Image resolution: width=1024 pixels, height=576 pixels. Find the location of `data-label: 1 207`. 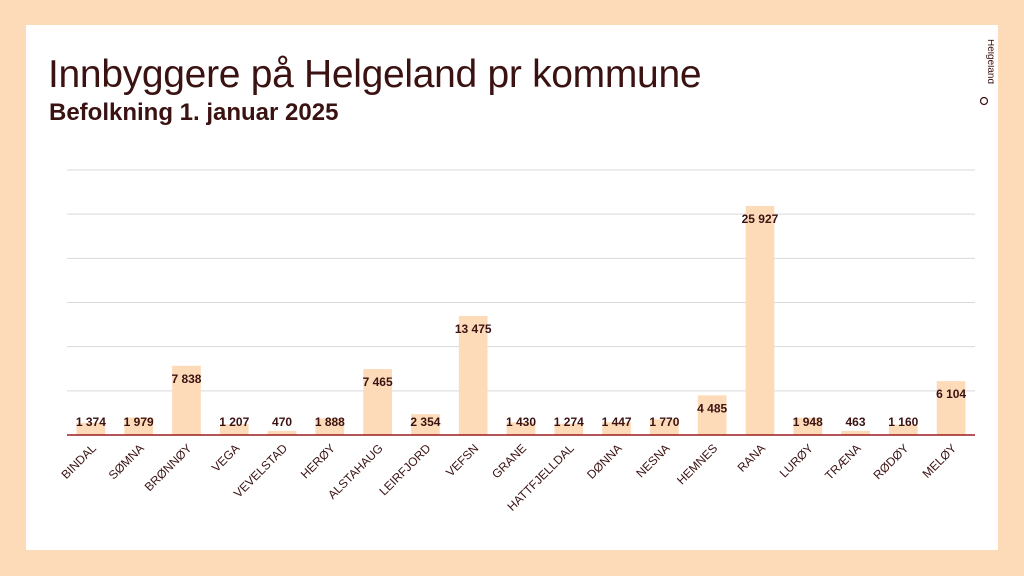

data-label: 1 207 is located at coordinates (234, 422).